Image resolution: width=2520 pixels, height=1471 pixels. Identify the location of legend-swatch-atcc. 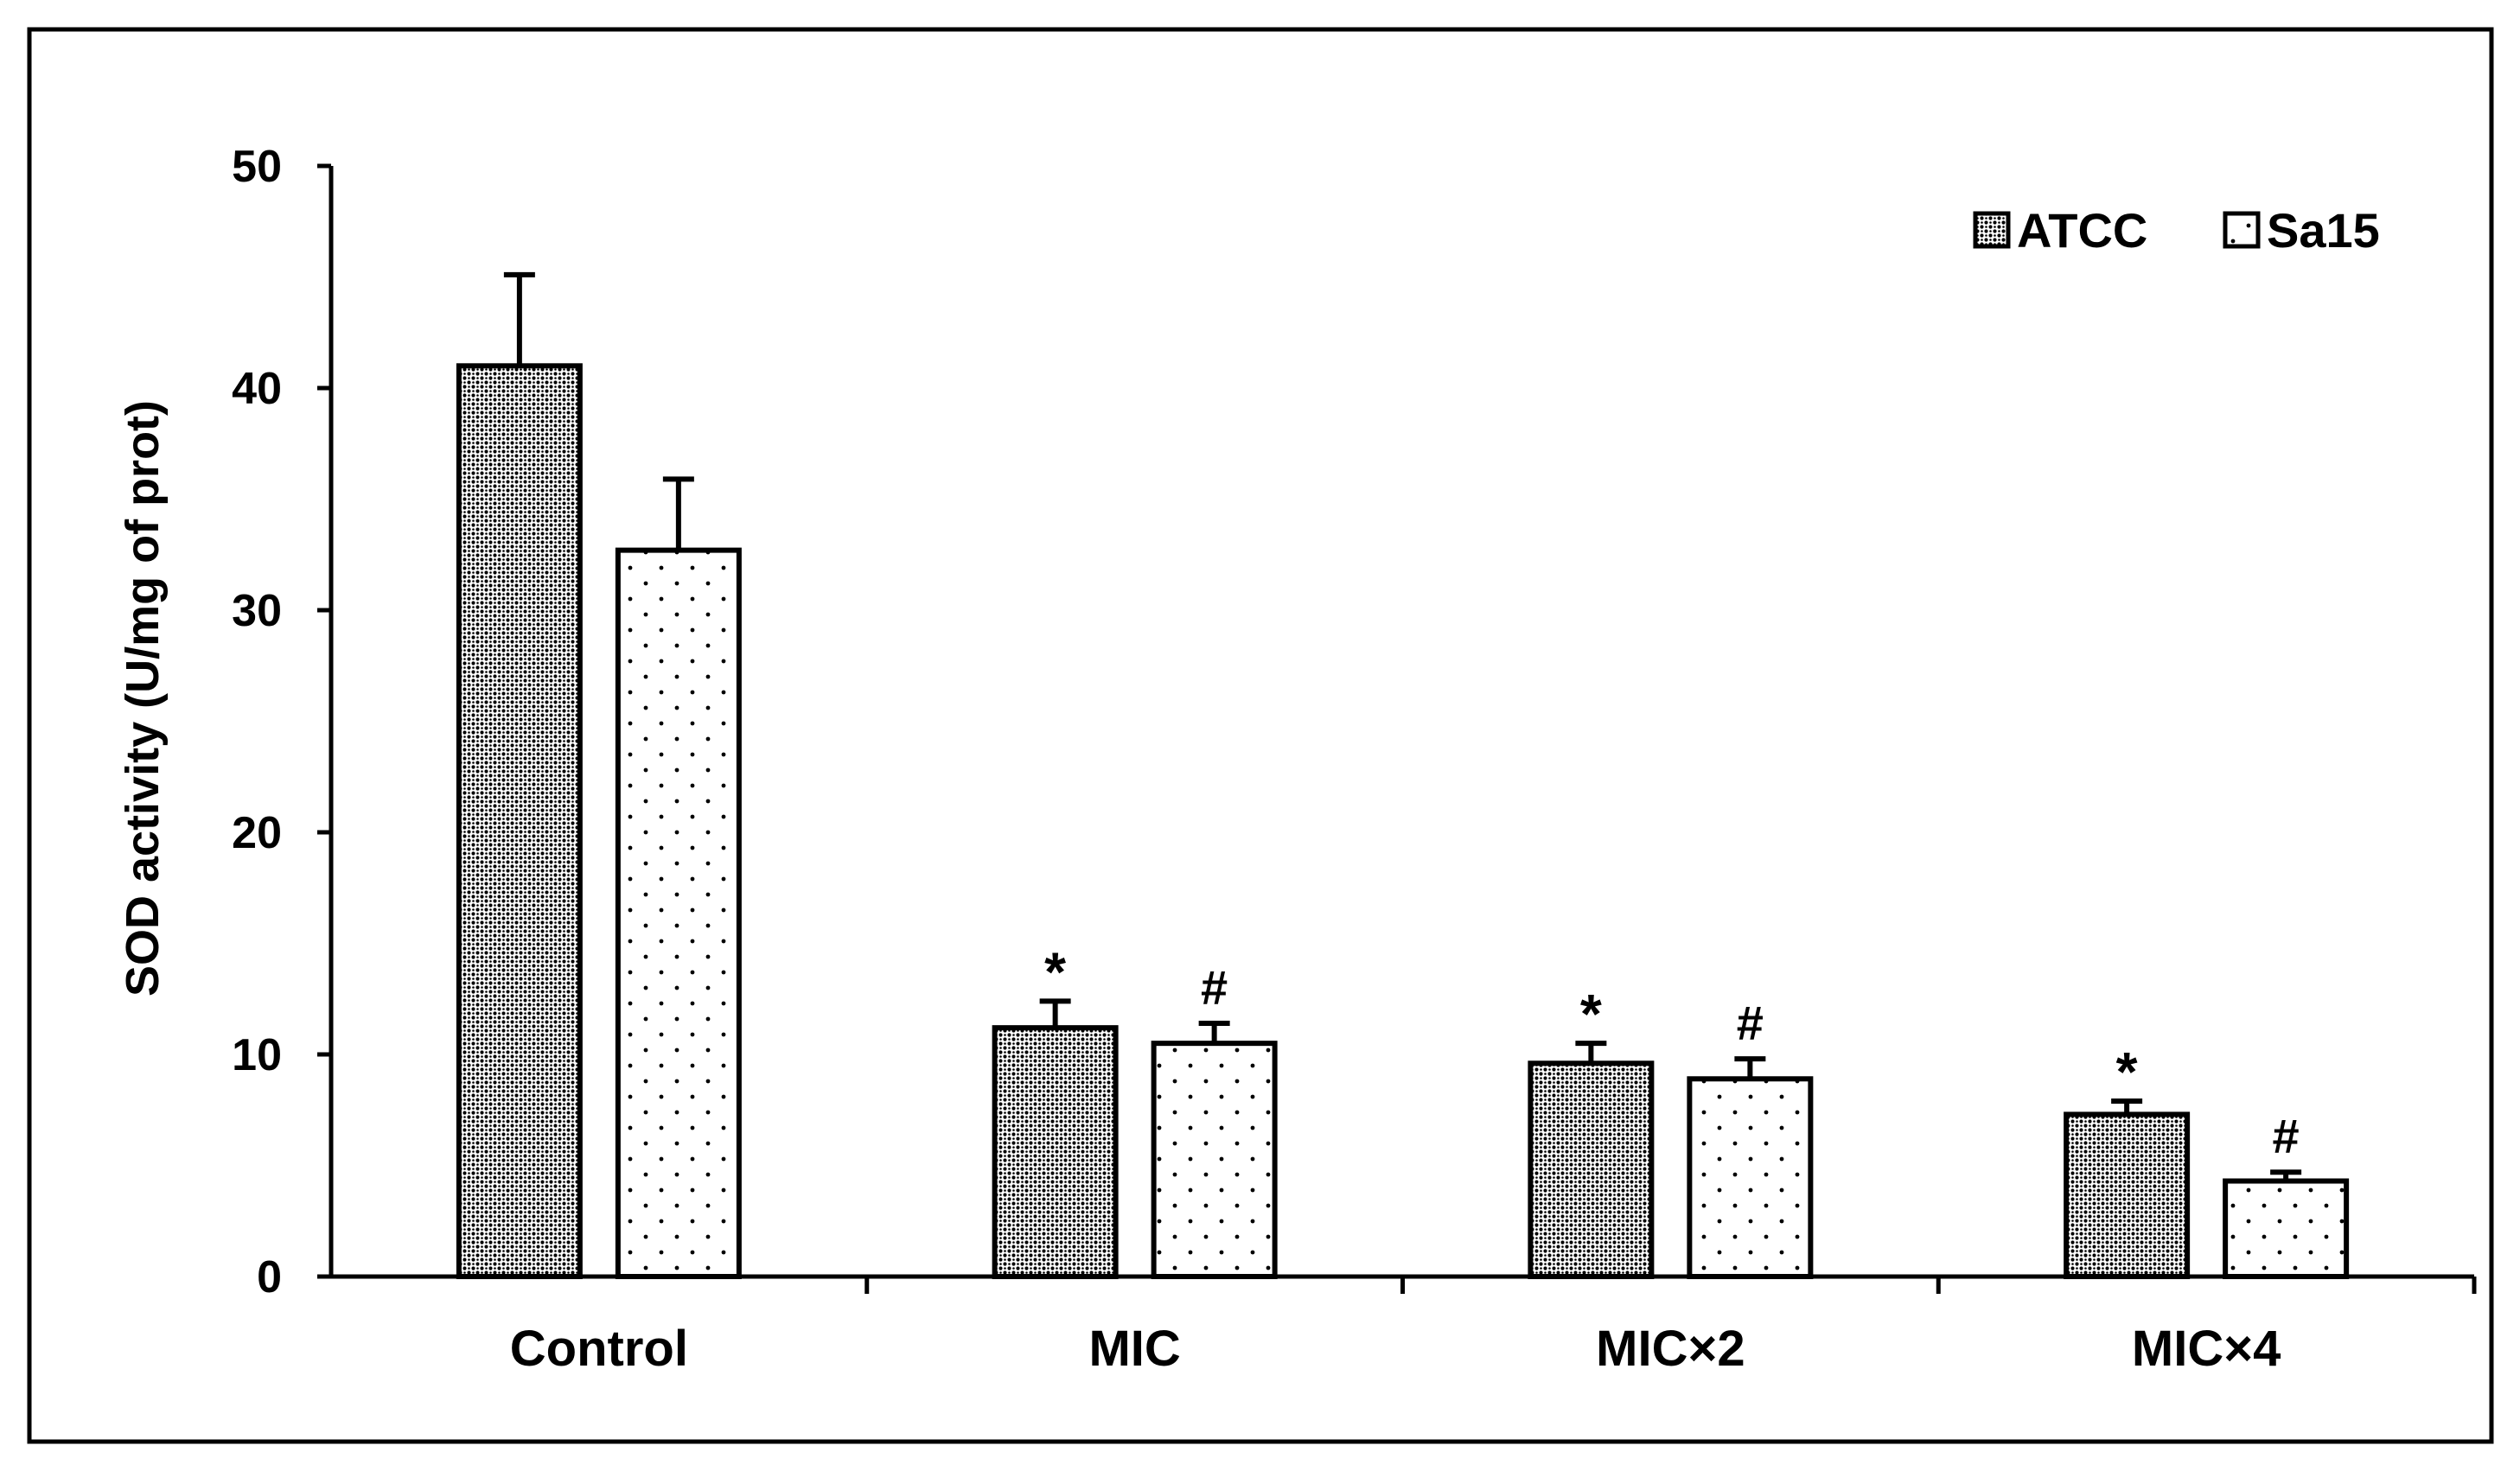
(1992, 230).